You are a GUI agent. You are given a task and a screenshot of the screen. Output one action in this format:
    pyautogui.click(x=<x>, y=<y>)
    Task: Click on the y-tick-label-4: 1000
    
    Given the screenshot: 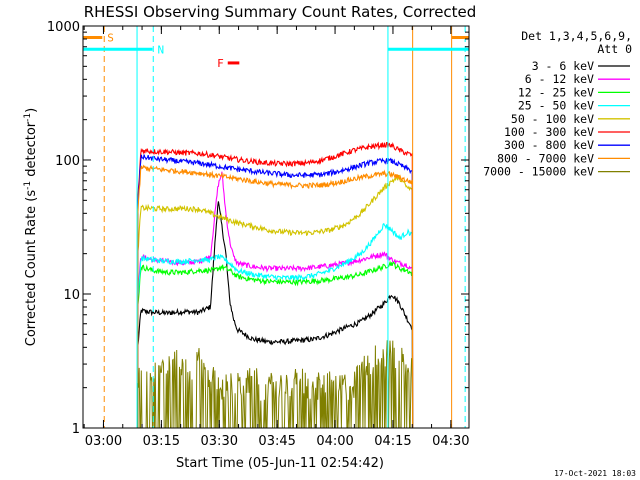 What is the action you would take?
    pyautogui.click(x=63, y=27)
    